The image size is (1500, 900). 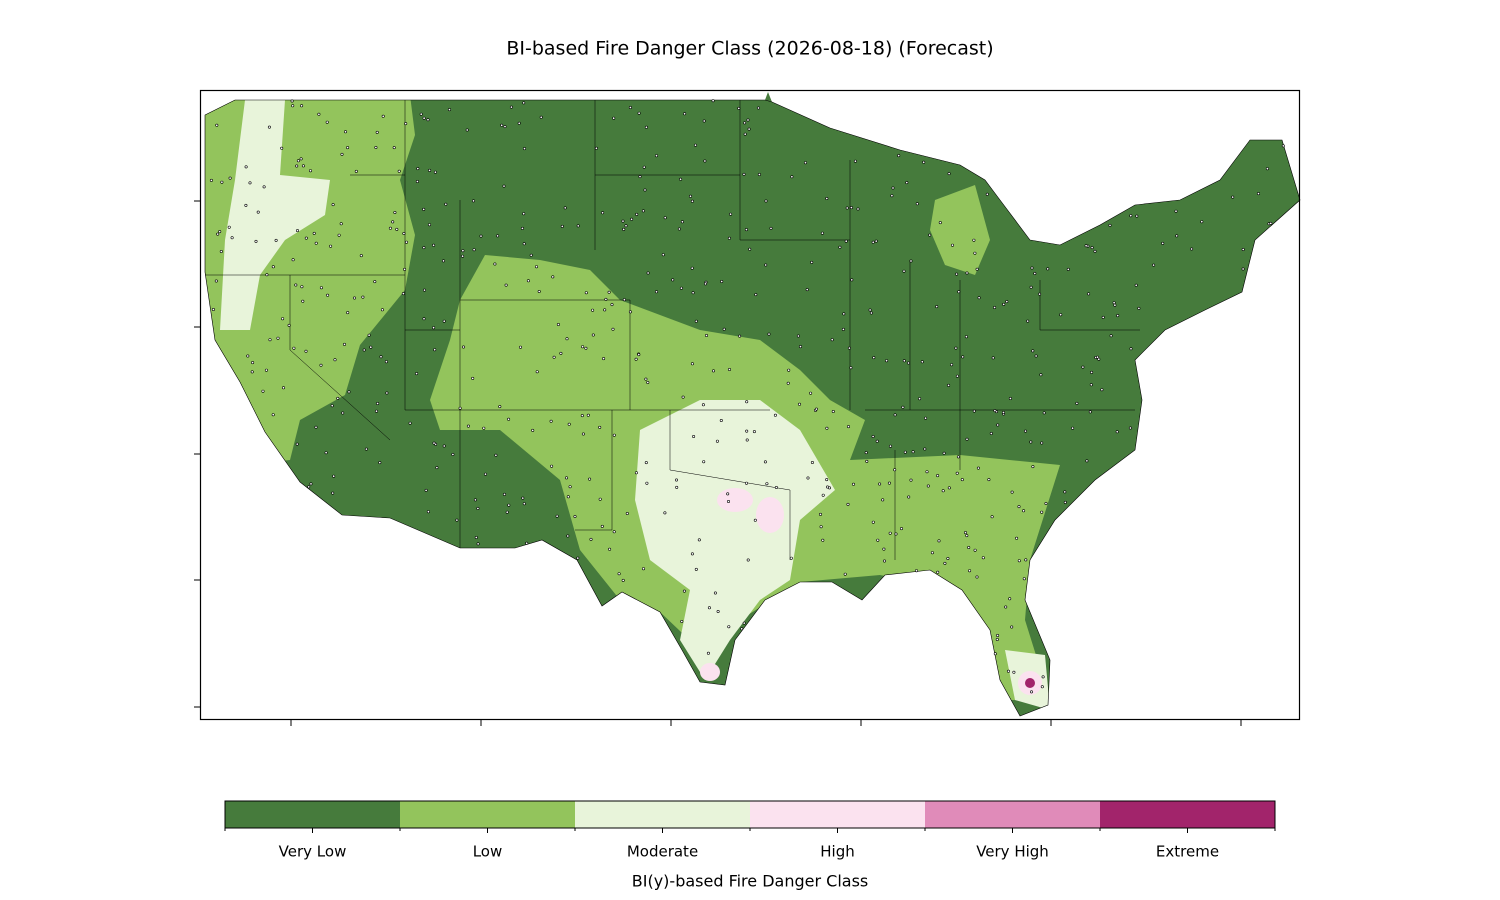 What do you see at coordinates (837, 852) in the screenshot?
I see `colorbar-class-label: High` at bounding box center [837, 852].